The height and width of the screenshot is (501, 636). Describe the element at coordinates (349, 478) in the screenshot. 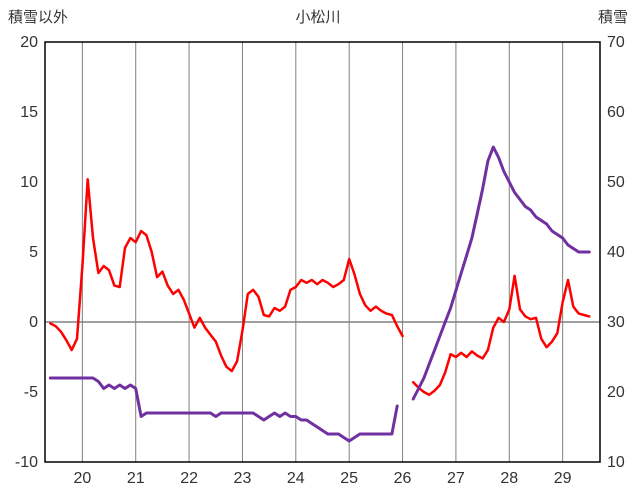

I see `x-tick-label: 25` at that location.